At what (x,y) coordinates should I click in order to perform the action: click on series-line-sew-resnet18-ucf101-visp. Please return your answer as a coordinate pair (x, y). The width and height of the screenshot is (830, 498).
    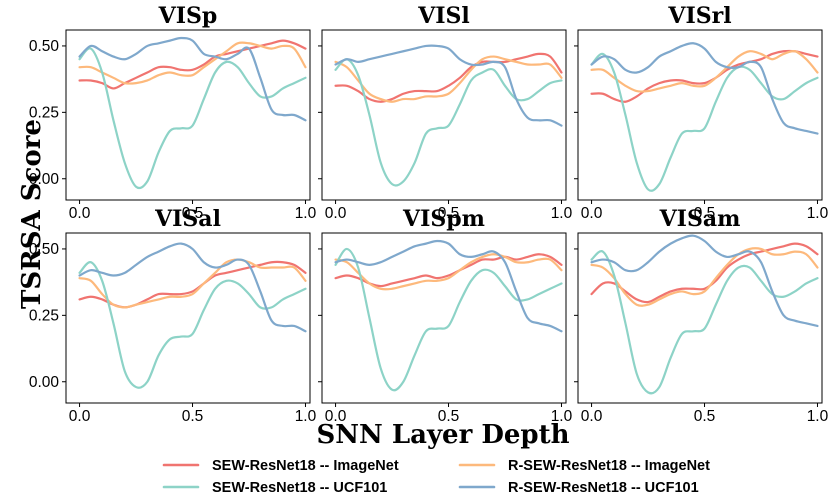
    Looking at the image, I should click on (192, 118).